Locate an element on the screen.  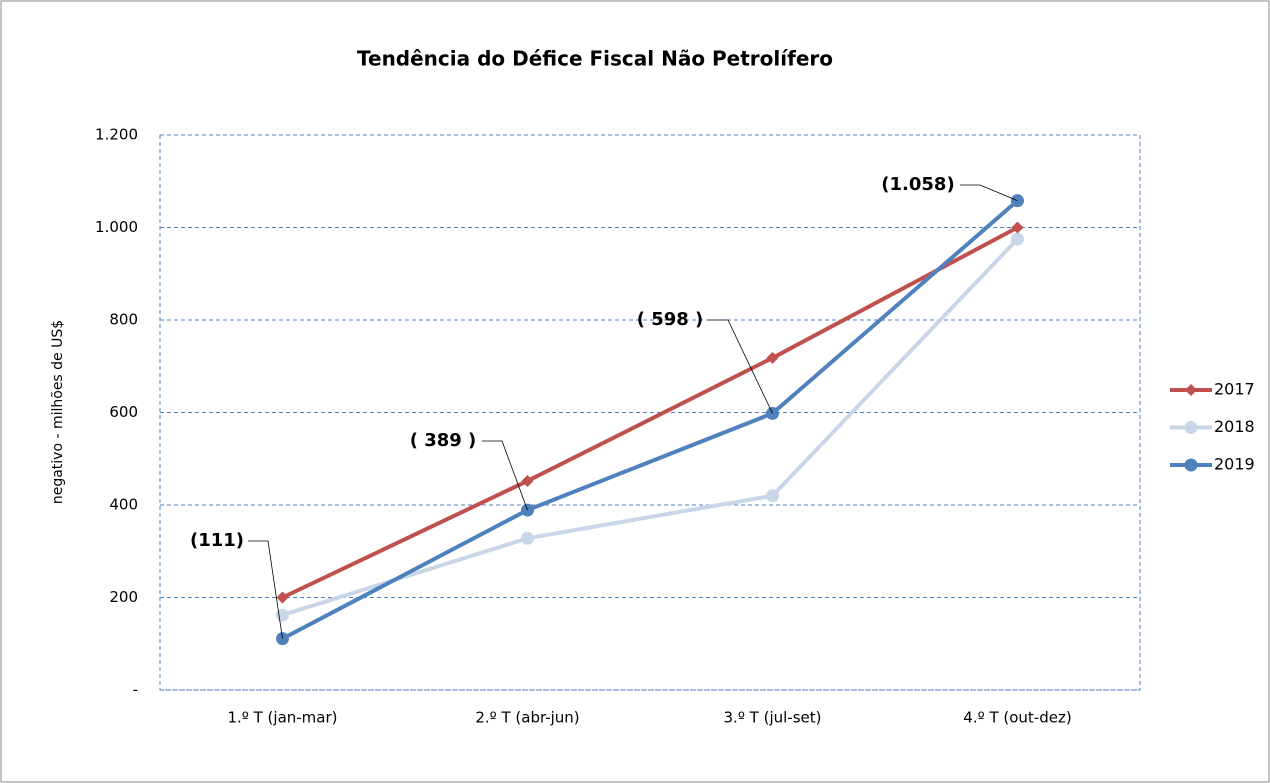
x-tick-label: 3.º T (jul-set) is located at coordinates (773, 718).